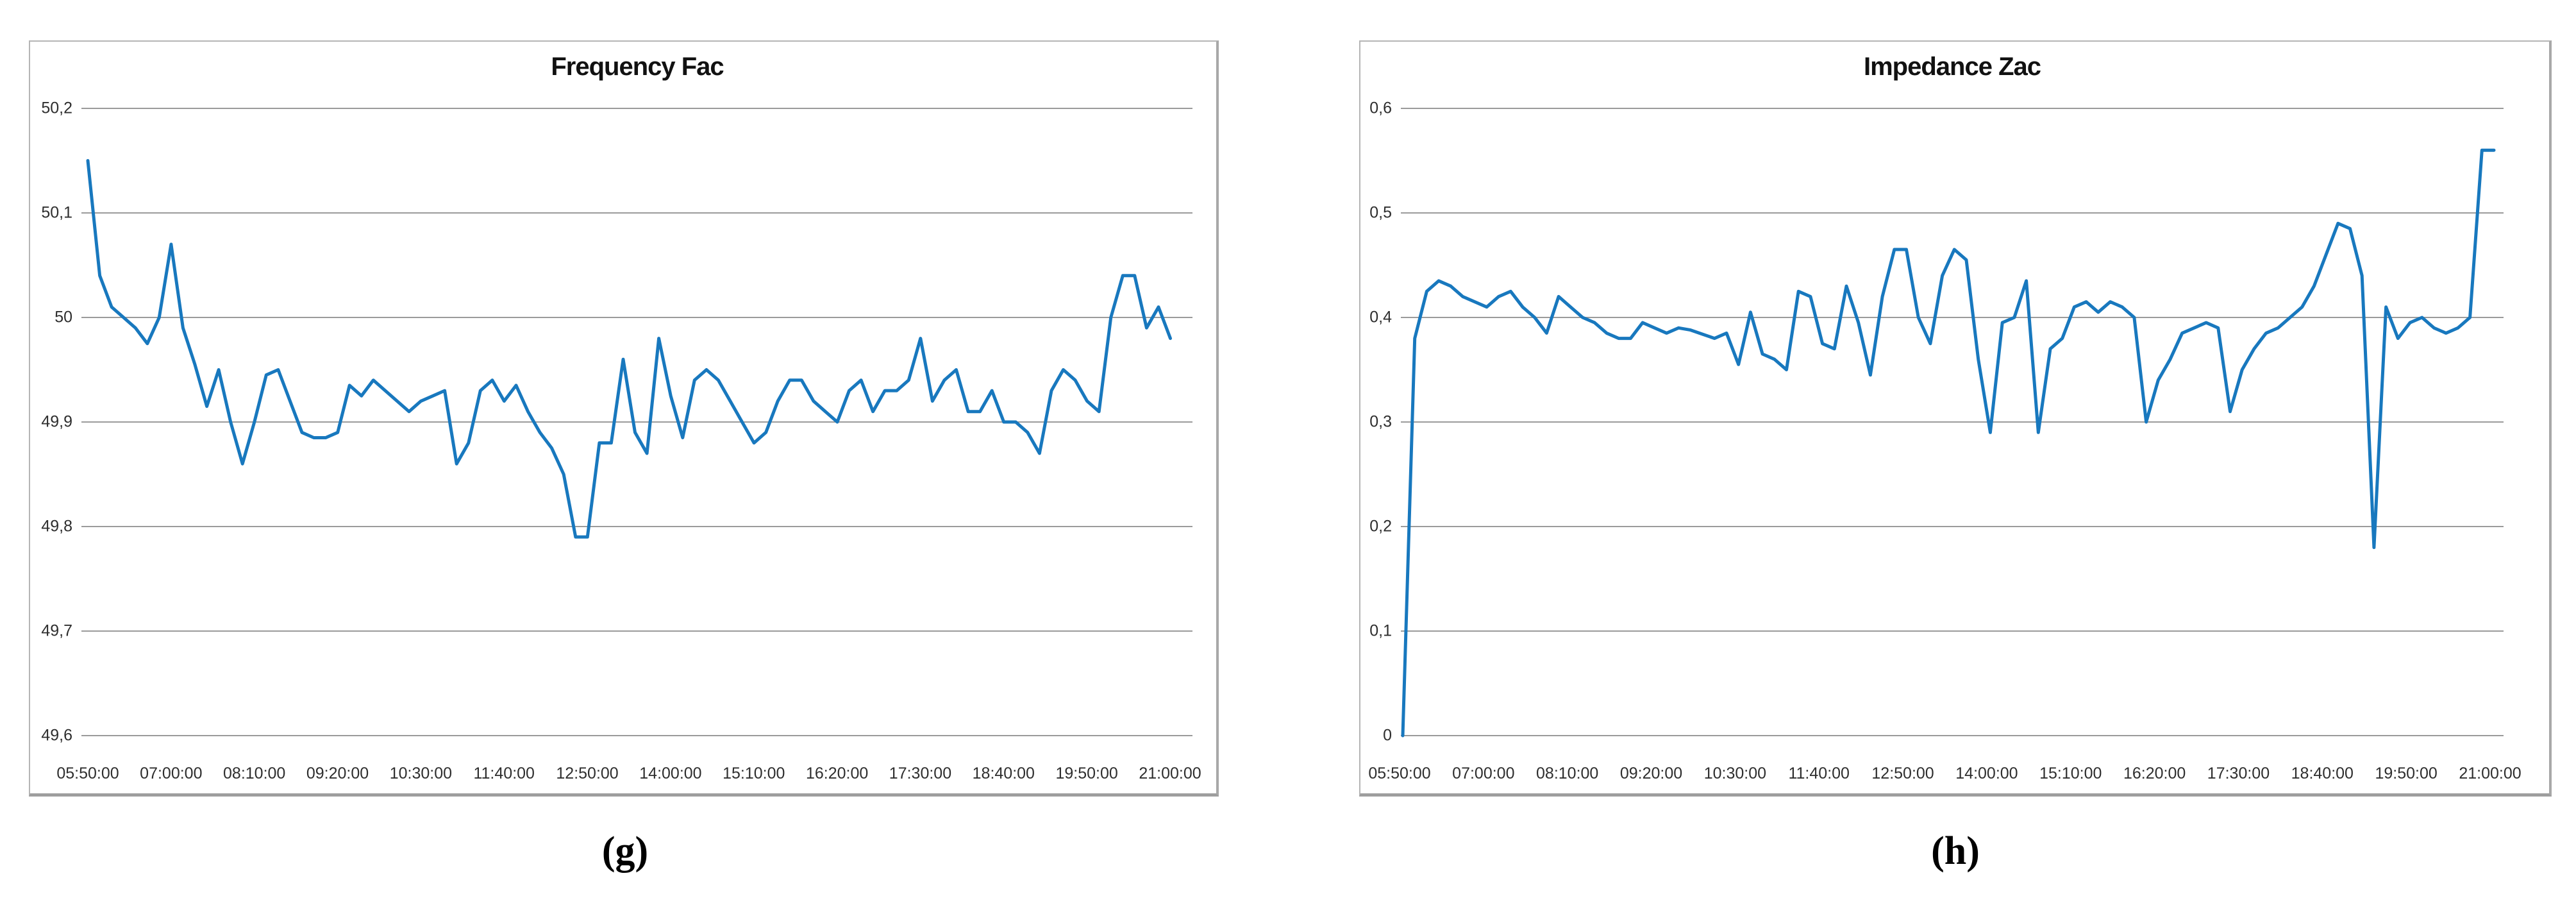  Describe the element at coordinates (56, 108) in the screenshot. I see `y-tick-label: 50,2` at that location.